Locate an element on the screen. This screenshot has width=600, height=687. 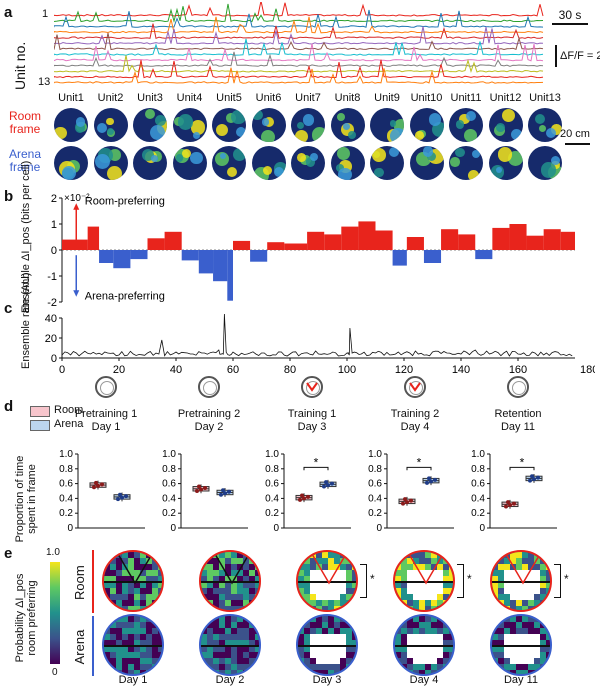
midline is located at coordinates (424, 582).